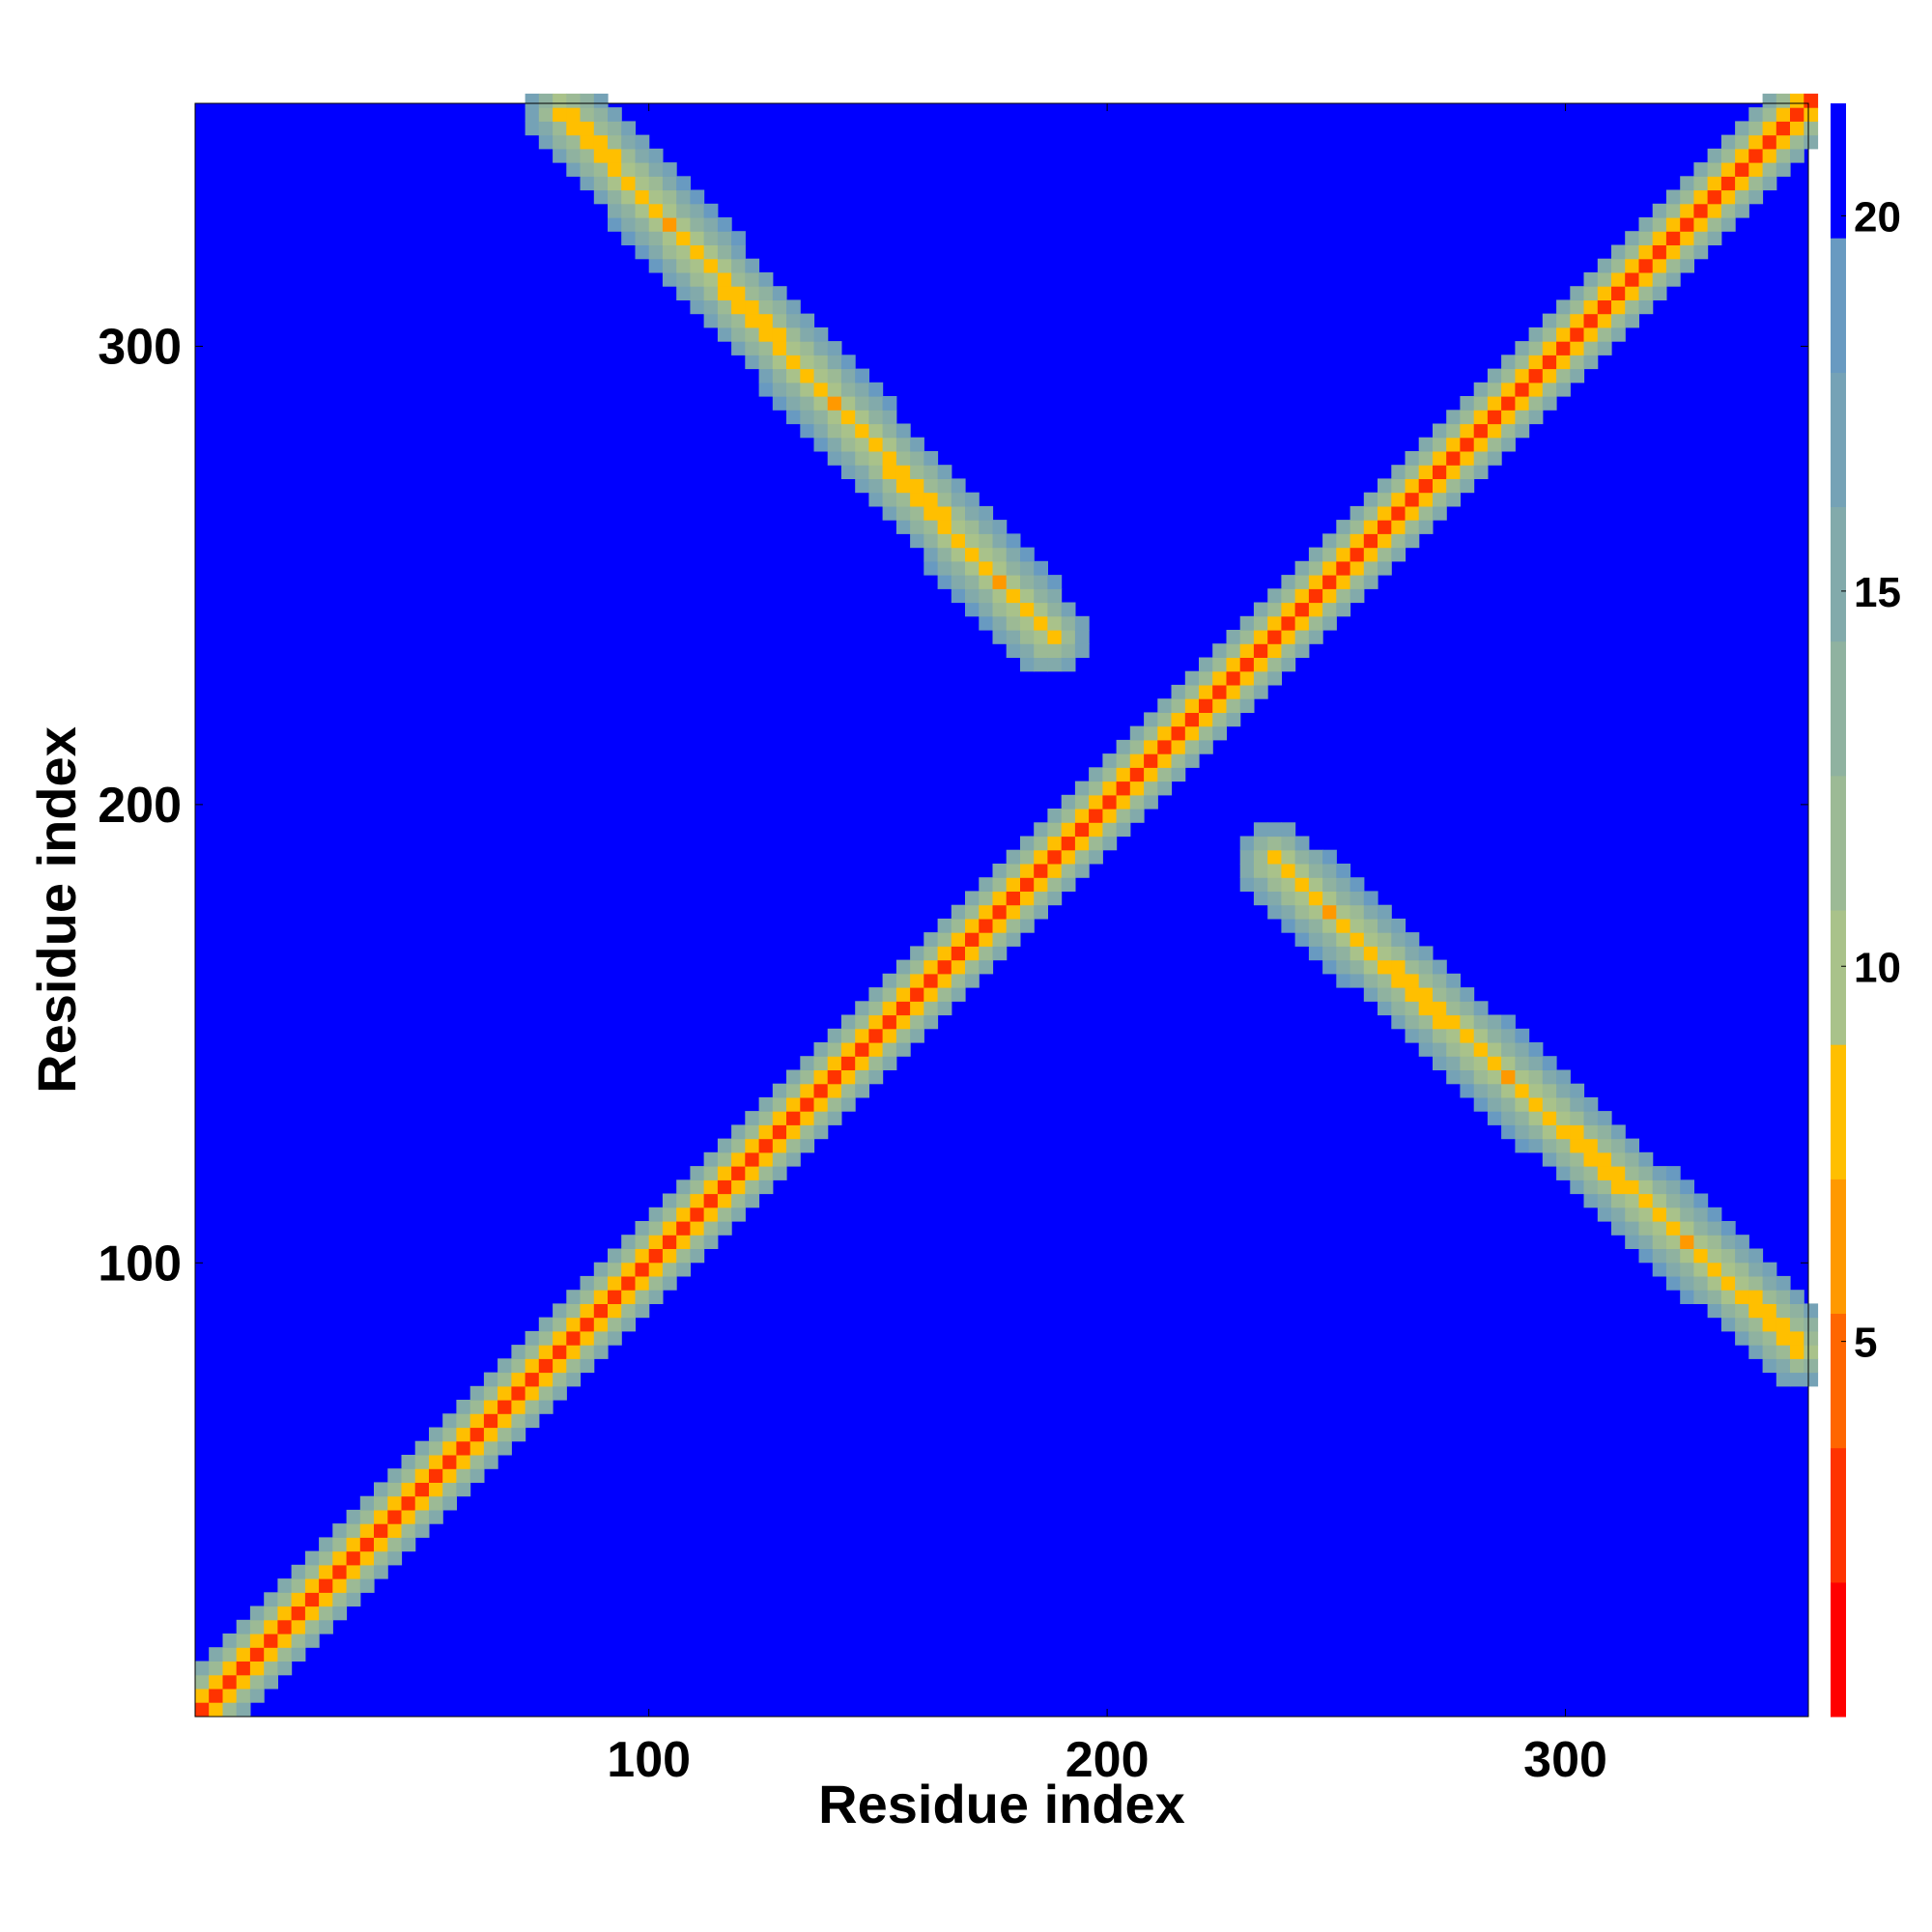  I want to click on y-tick-label: 200, so click(140, 806).